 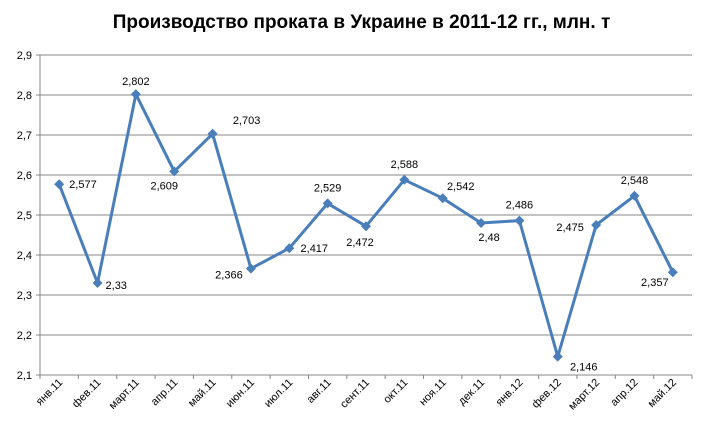 I want to click on x-tick-label: апр.11, so click(x=165, y=393).